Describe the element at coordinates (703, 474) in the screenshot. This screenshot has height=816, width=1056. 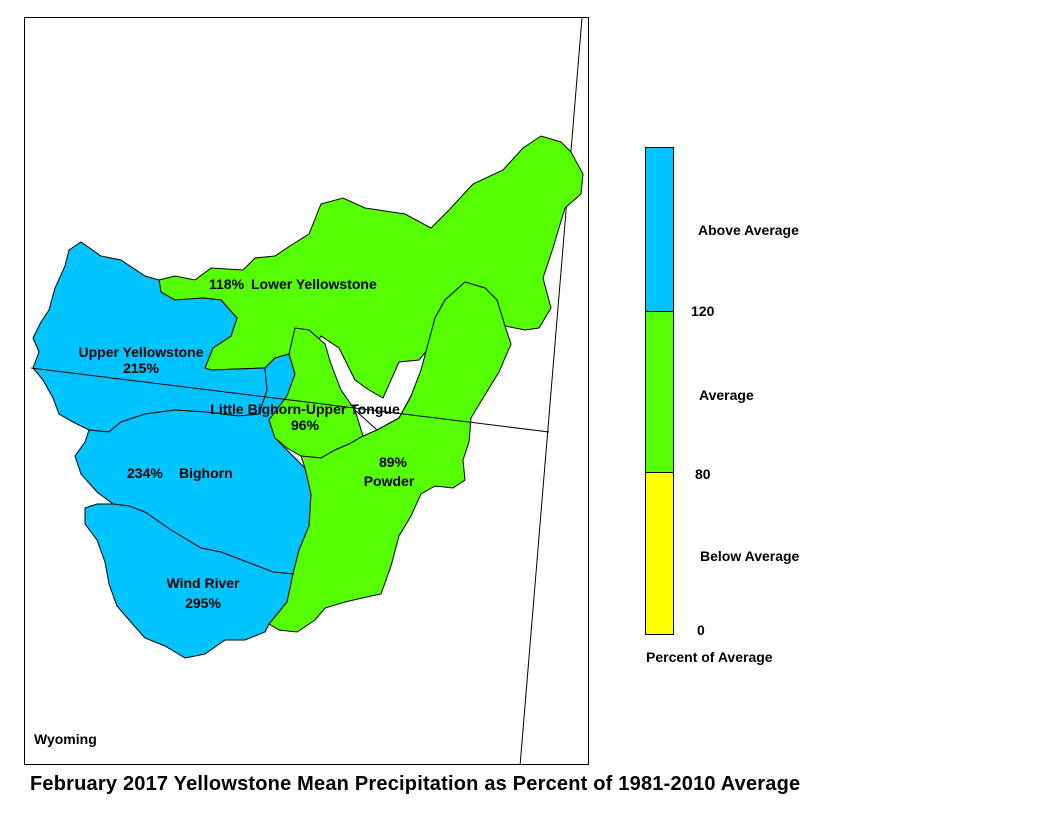
I see `legend-break-80: 80` at that location.